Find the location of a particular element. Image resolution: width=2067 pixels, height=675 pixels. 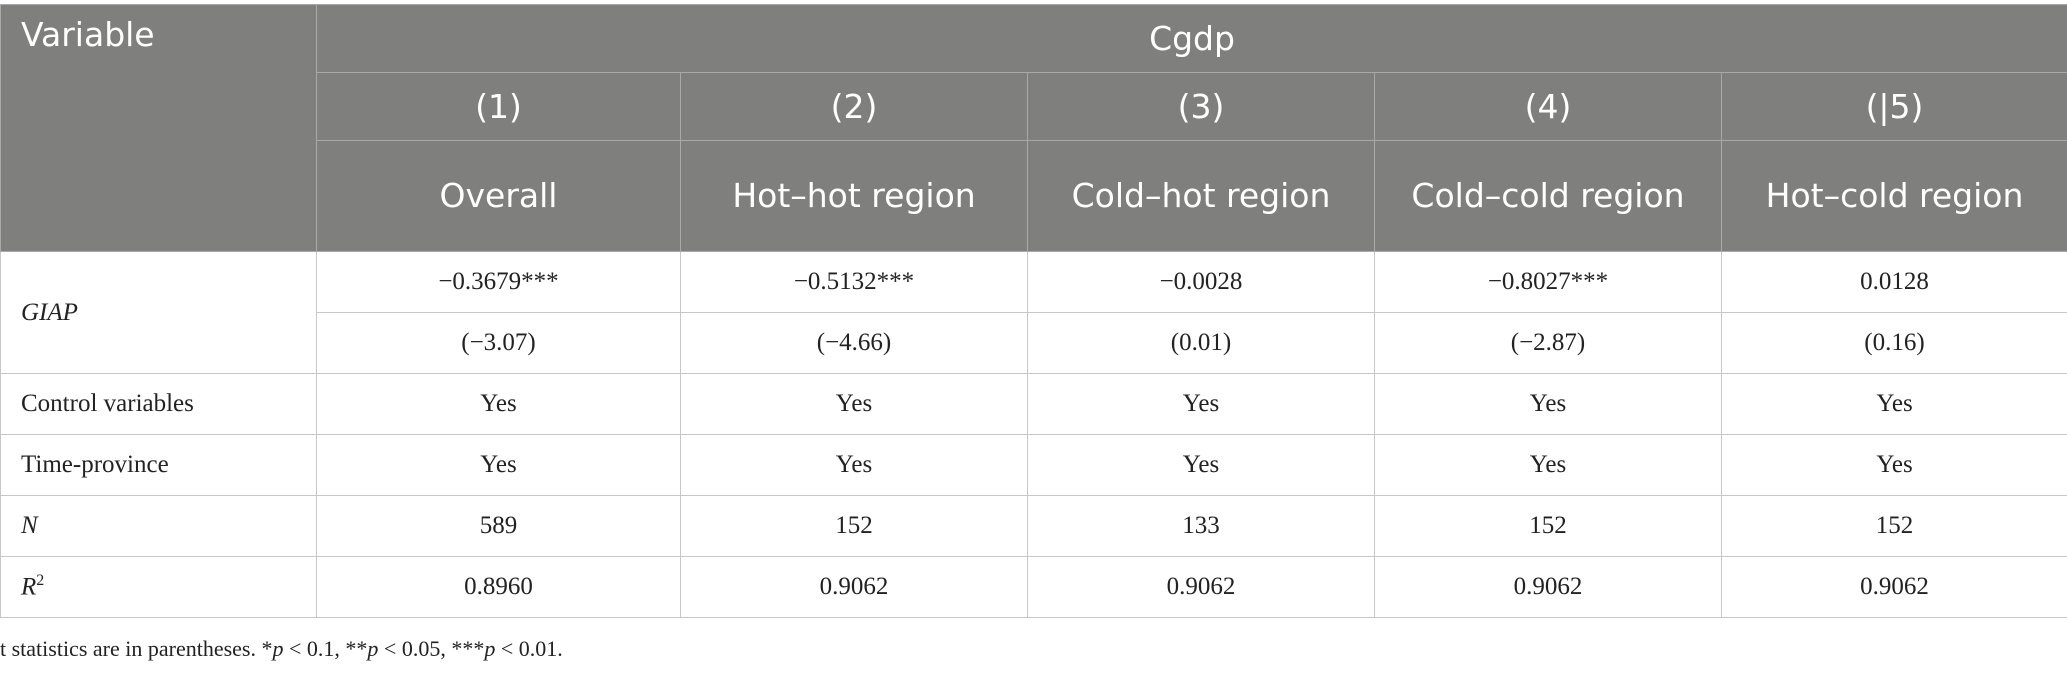

cell-coefficient: −0.8027*** is located at coordinates (1548, 282).